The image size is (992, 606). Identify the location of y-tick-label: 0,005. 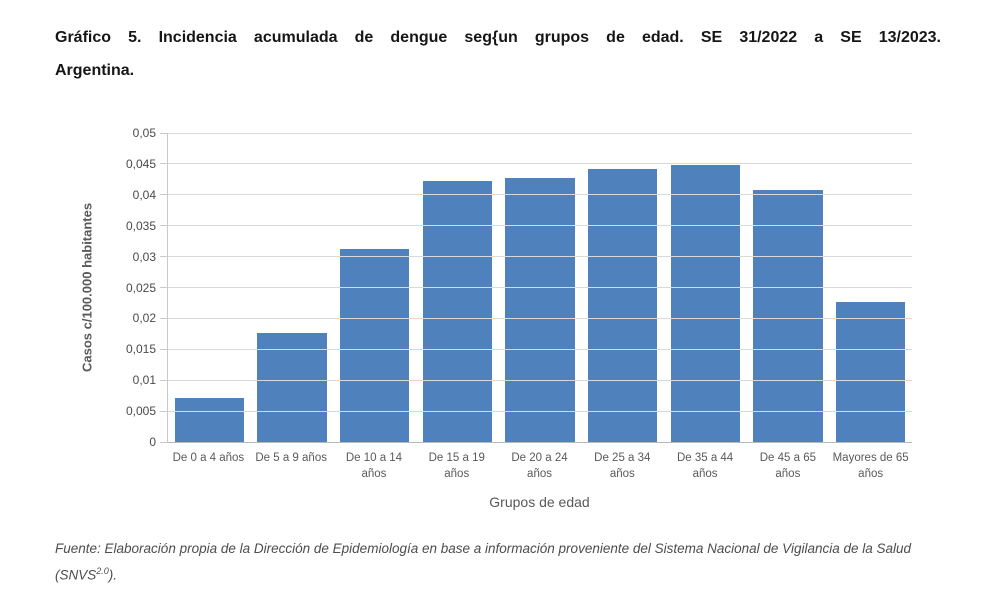
(140, 411).